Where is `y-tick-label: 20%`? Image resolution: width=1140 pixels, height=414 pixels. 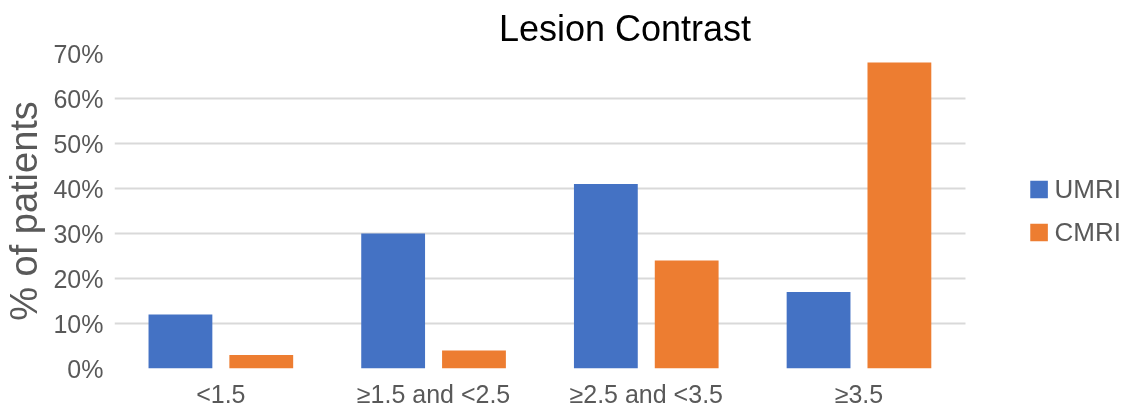 y-tick-label: 20% is located at coordinates (78, 278).